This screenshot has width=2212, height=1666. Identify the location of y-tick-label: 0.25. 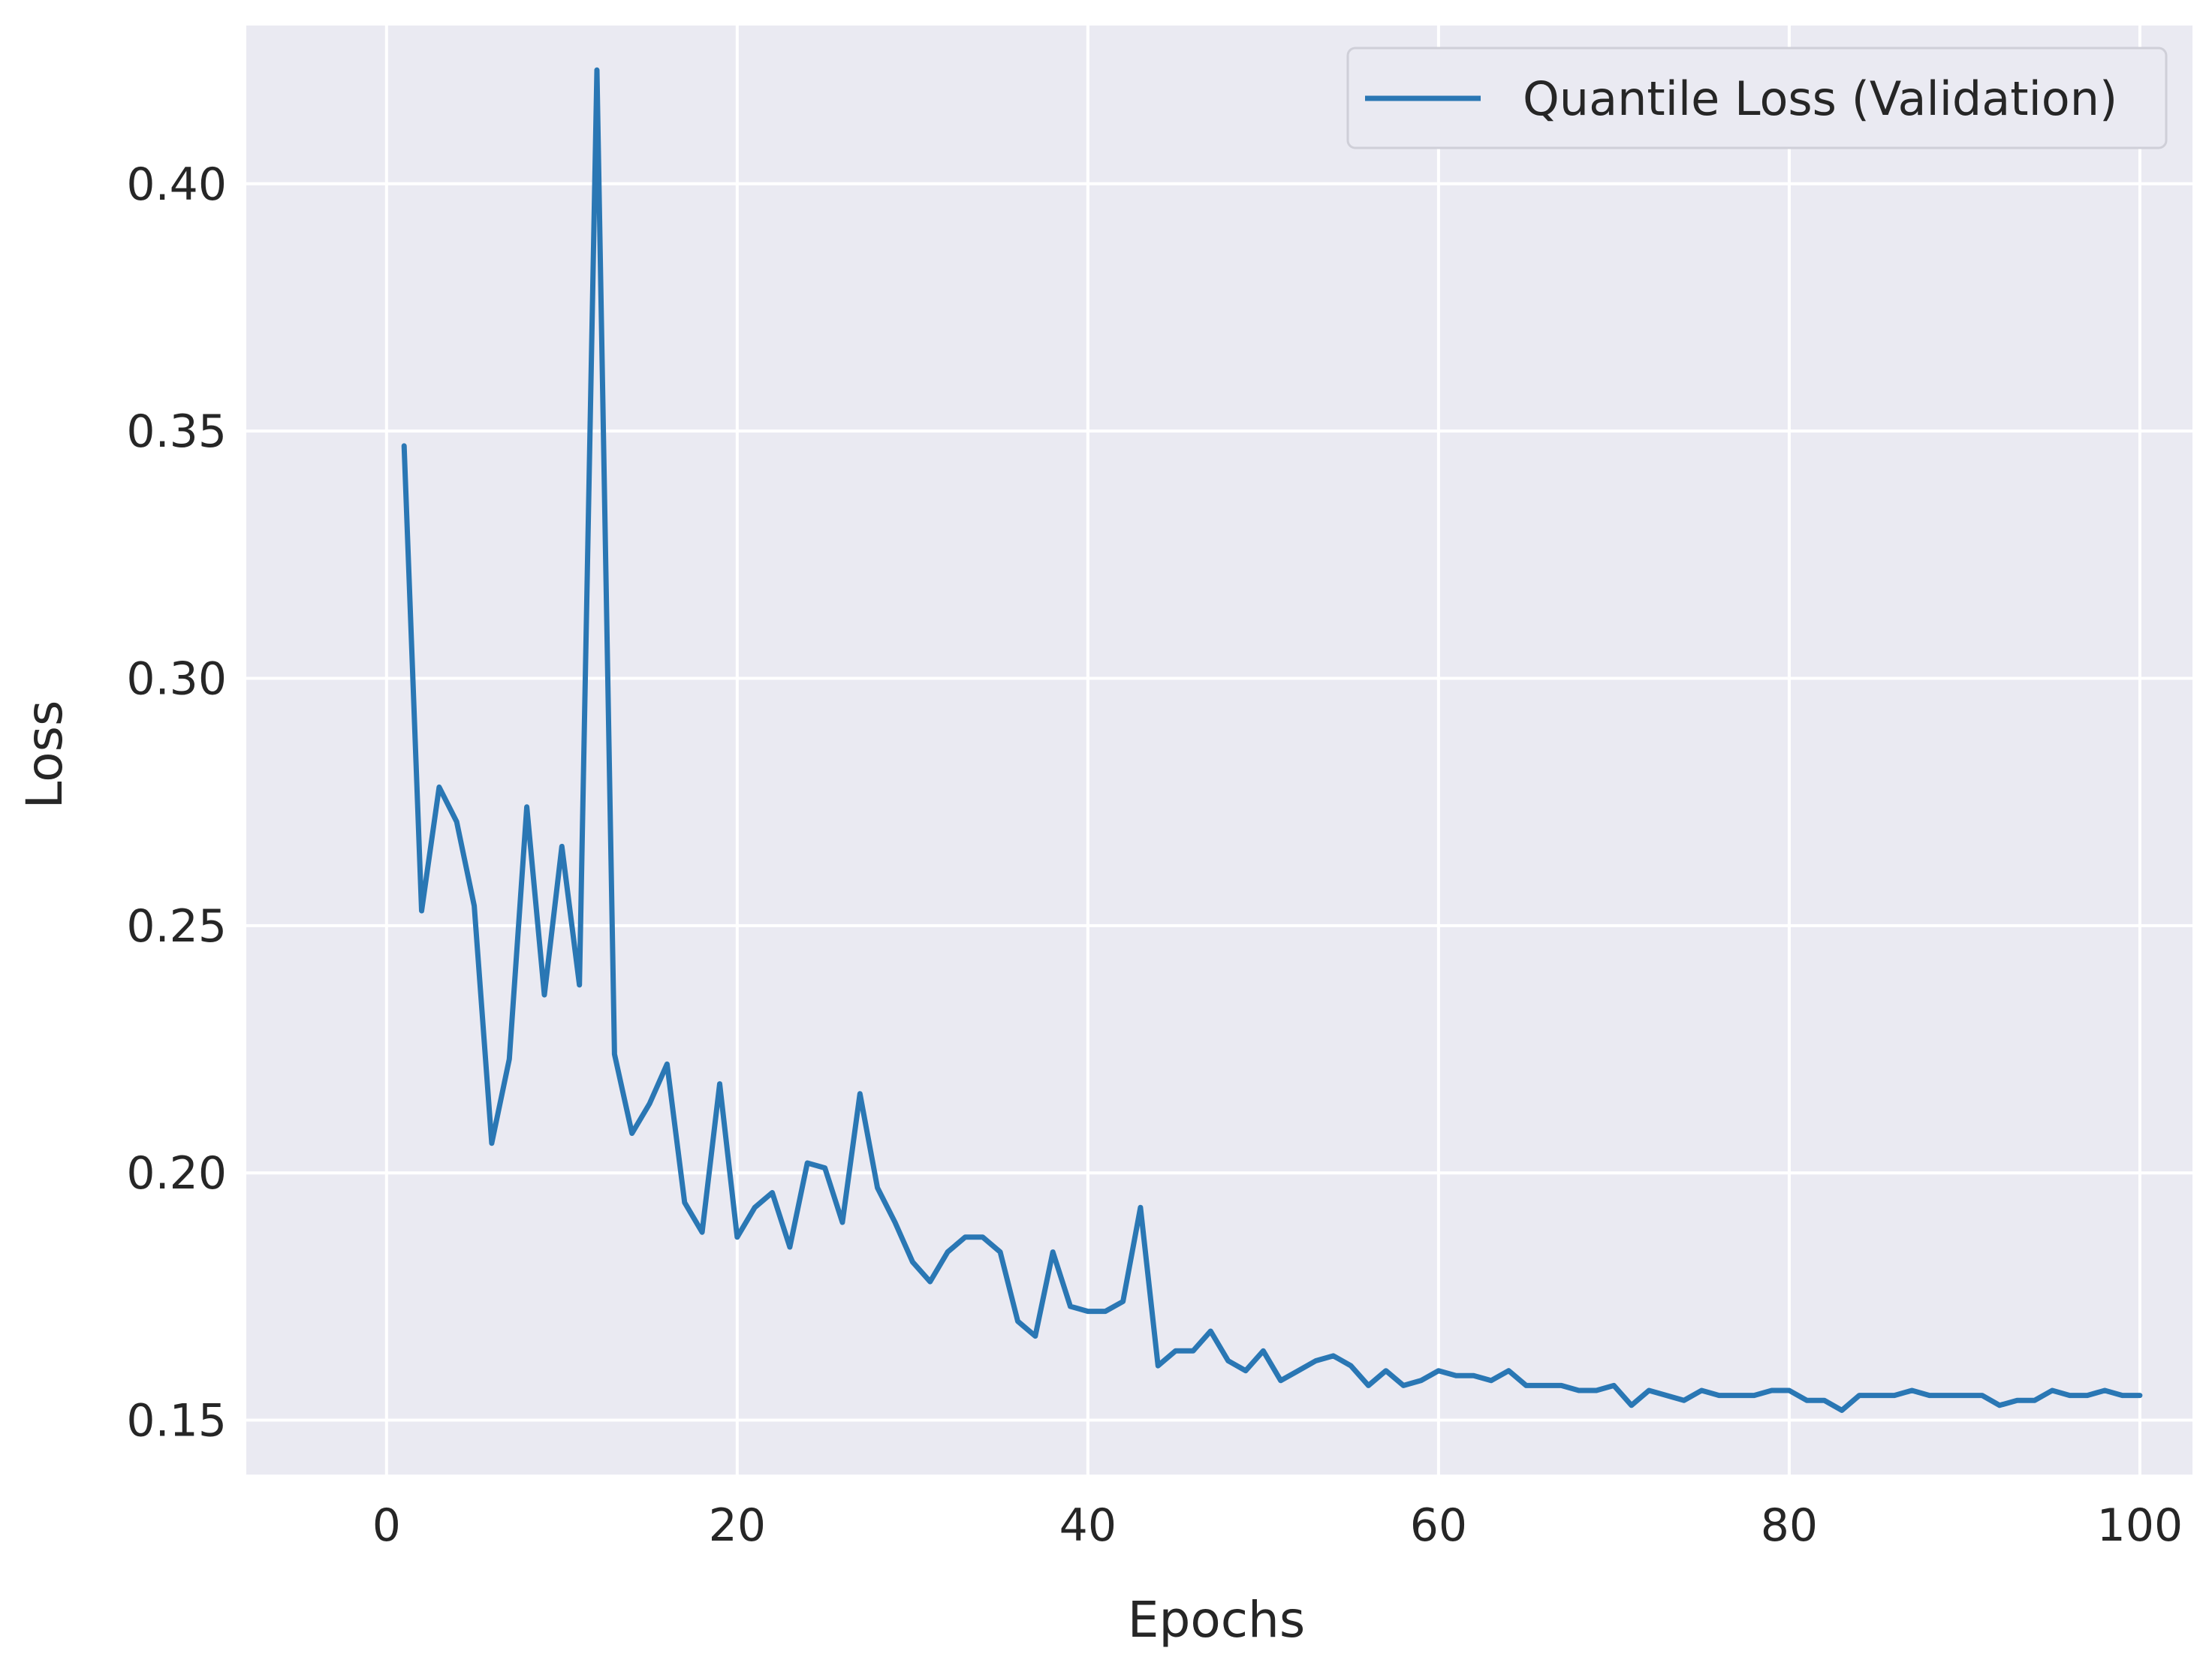
(176, 926).